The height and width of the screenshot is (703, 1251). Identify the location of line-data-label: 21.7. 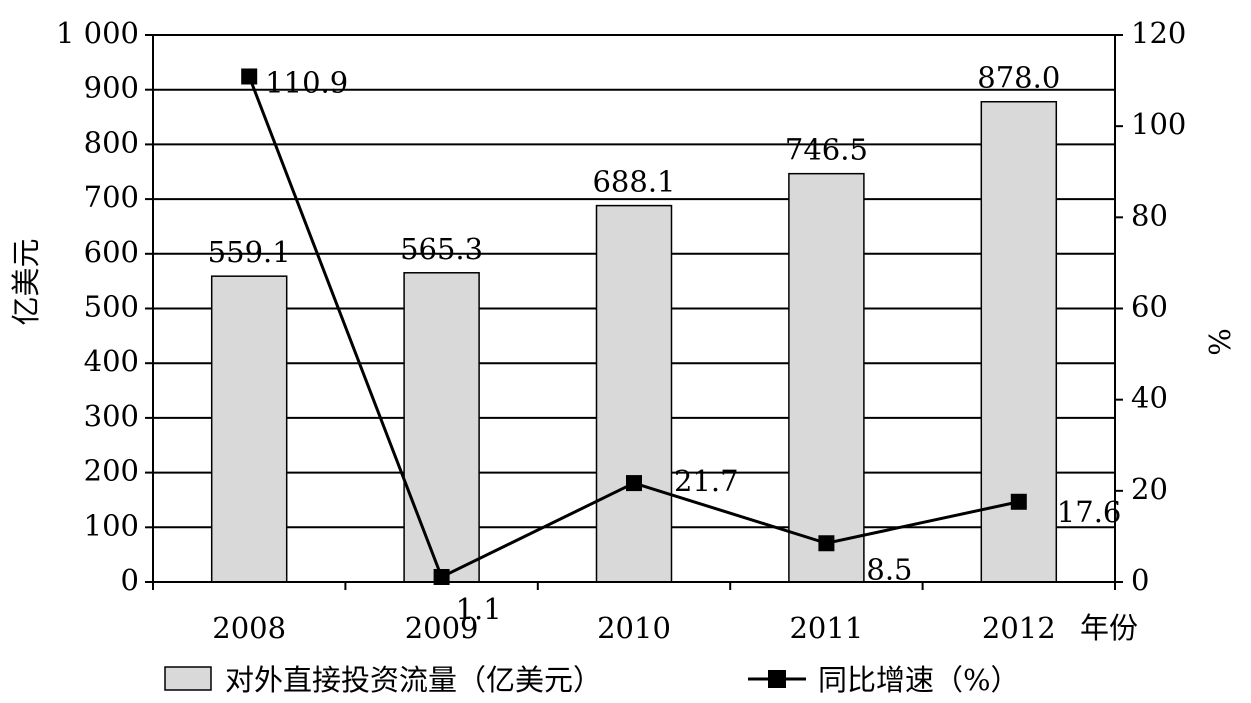
(706, 481).